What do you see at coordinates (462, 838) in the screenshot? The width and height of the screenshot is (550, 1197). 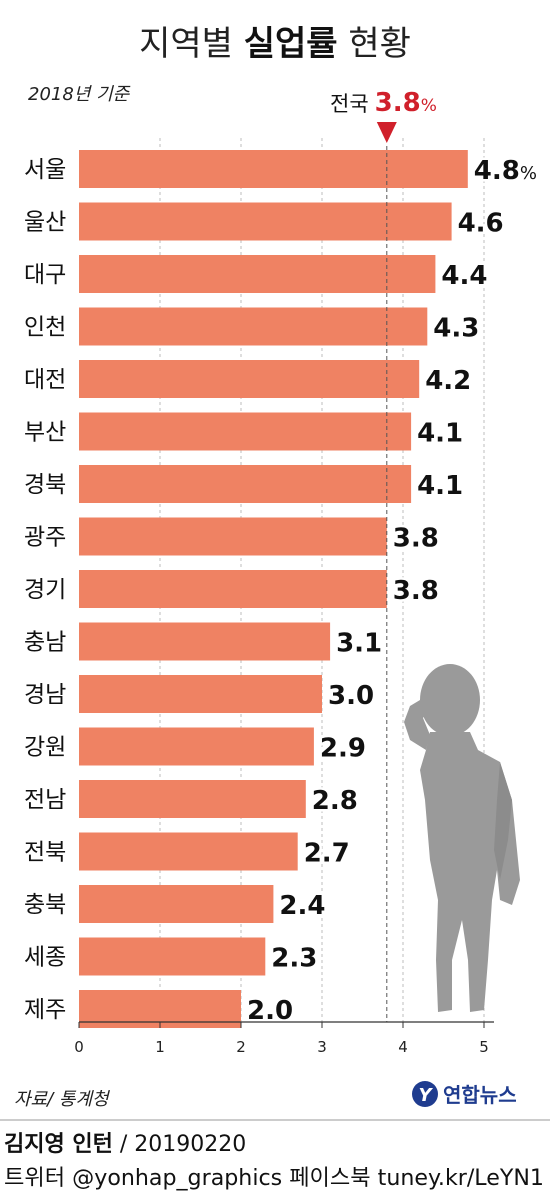 I see `worried-man-silhouette` at bounding box center [462, 838].